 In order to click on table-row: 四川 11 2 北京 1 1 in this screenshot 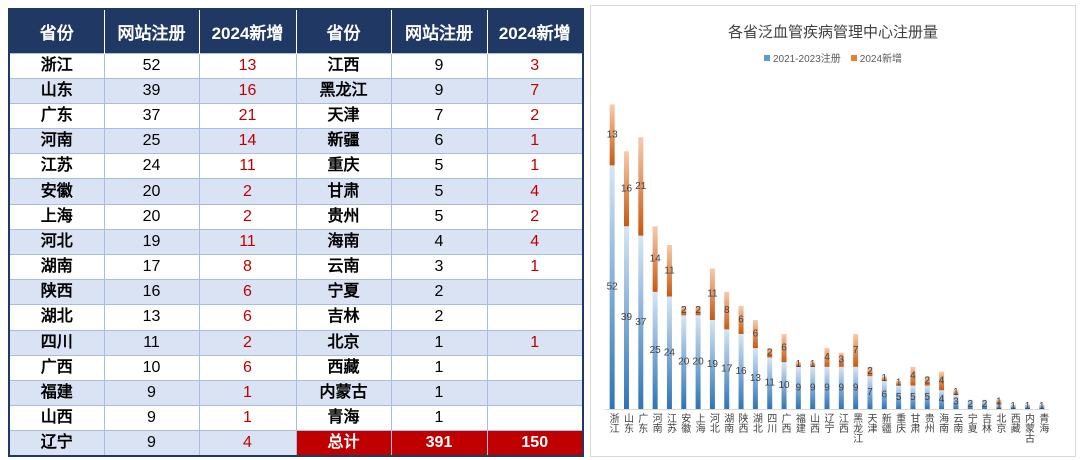, I will do `click(296, 342)`.